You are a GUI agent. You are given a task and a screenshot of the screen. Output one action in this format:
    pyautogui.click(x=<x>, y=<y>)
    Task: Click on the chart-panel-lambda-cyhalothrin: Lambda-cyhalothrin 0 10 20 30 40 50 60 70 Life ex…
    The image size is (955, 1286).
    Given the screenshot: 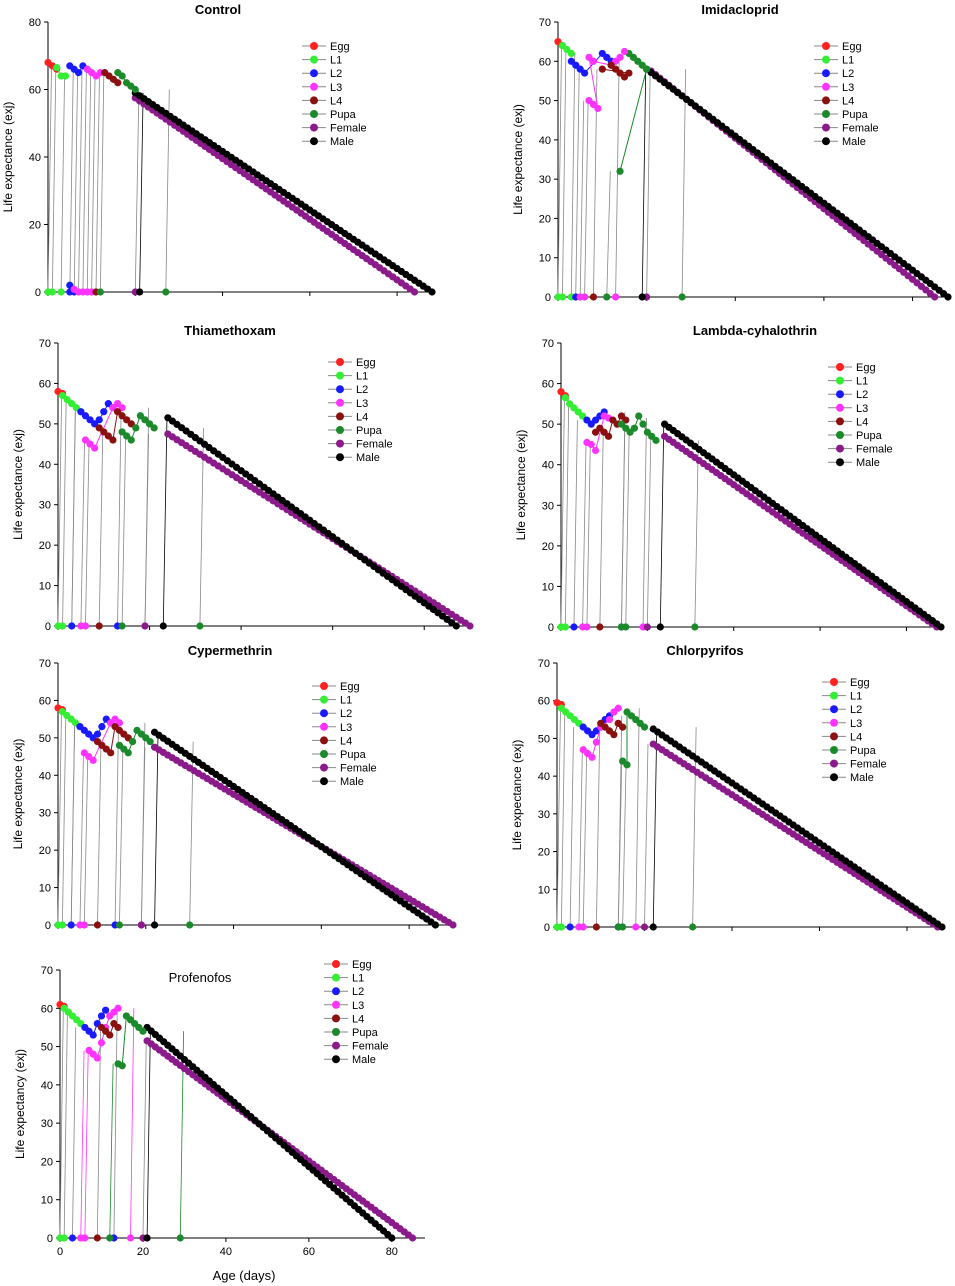 What is the action you would take?
    pyautogui.click(x=729, y=478)
    